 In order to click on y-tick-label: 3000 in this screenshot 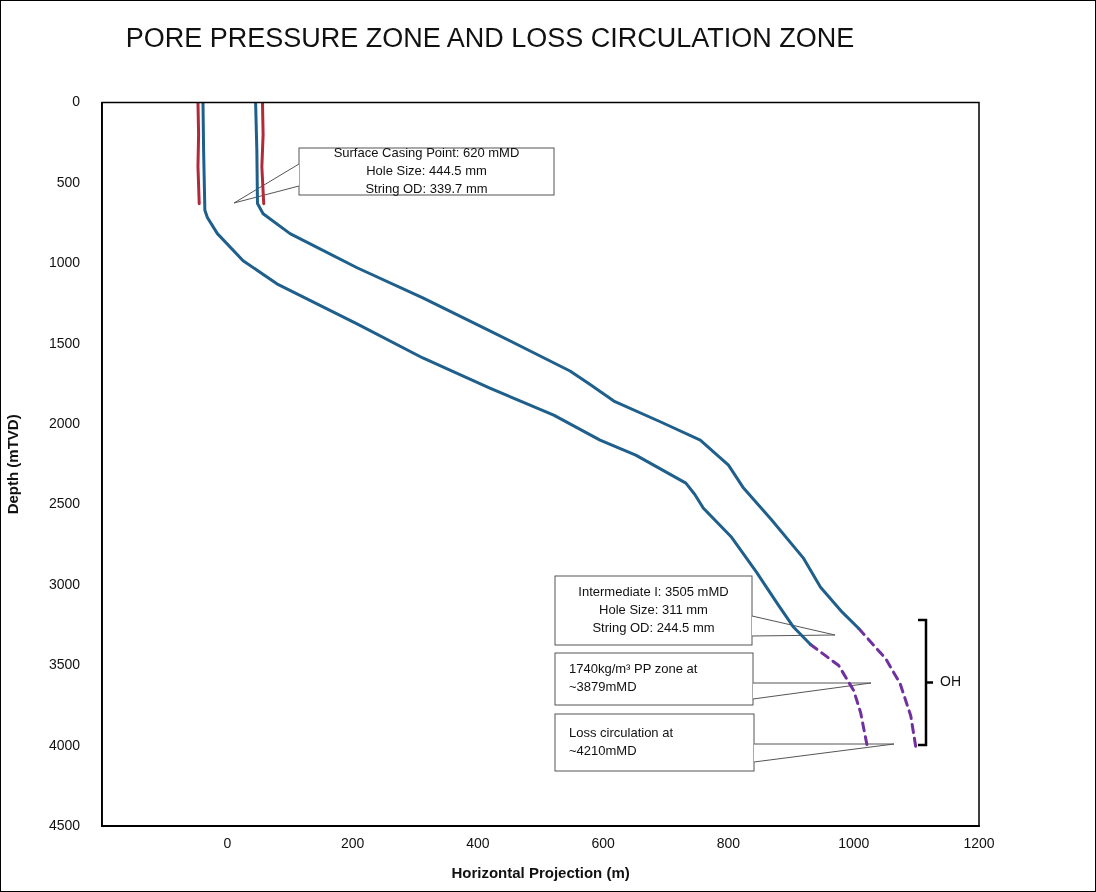, I will do `click(64, 583)`.